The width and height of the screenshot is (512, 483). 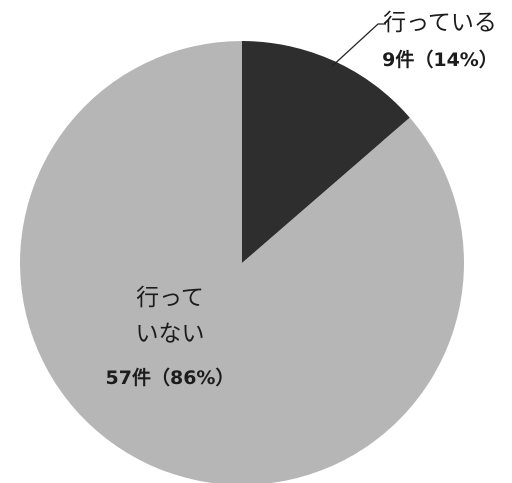 I want to click on slice-1-label-line-1: いない, so click(x=170, y=334).